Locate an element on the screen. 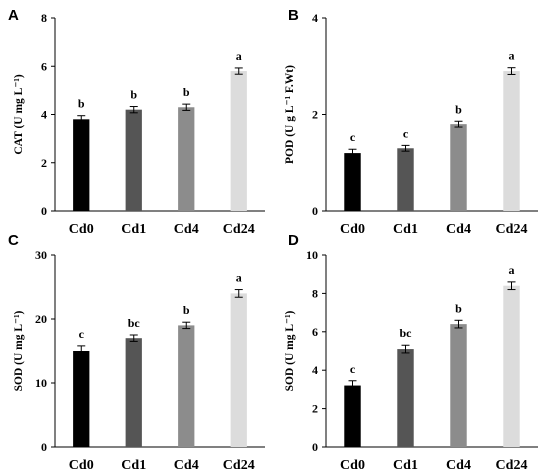  y-tick-label: 20 is located at coordinates (41, 319).